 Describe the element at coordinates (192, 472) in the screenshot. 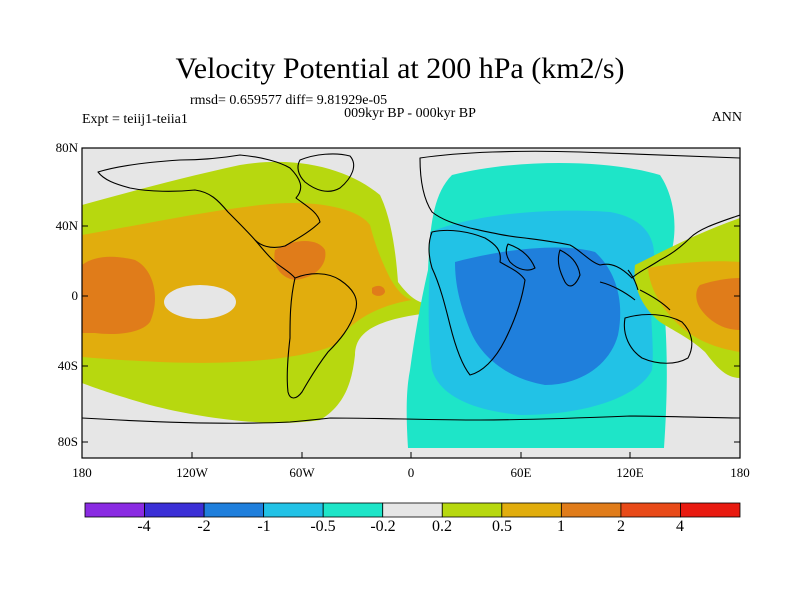

I see `lon-label-120w: 120W` at that location.